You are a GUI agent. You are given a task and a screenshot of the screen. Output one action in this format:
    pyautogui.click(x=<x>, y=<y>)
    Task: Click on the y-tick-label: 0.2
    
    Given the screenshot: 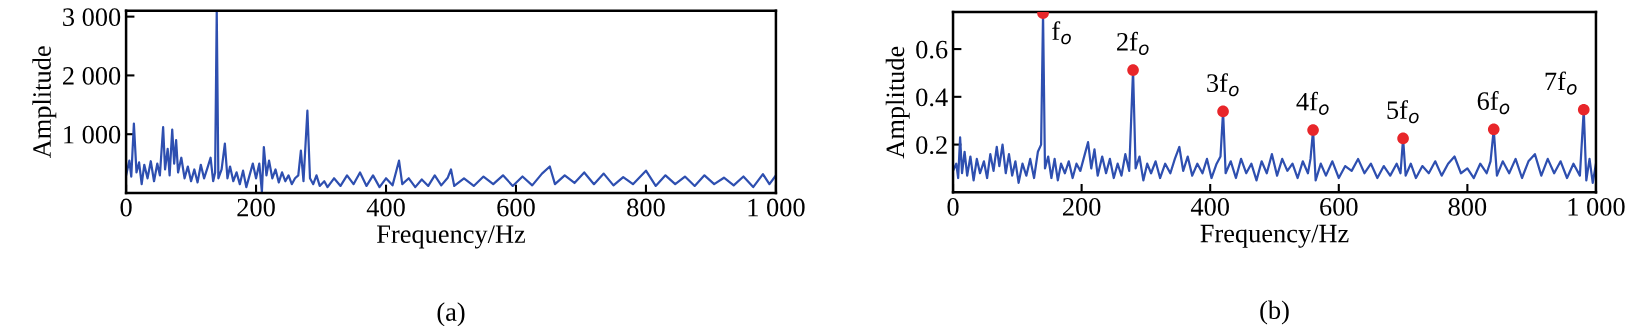 What is the action you would take?
    pyautogui.click(x=931, y=145)
    